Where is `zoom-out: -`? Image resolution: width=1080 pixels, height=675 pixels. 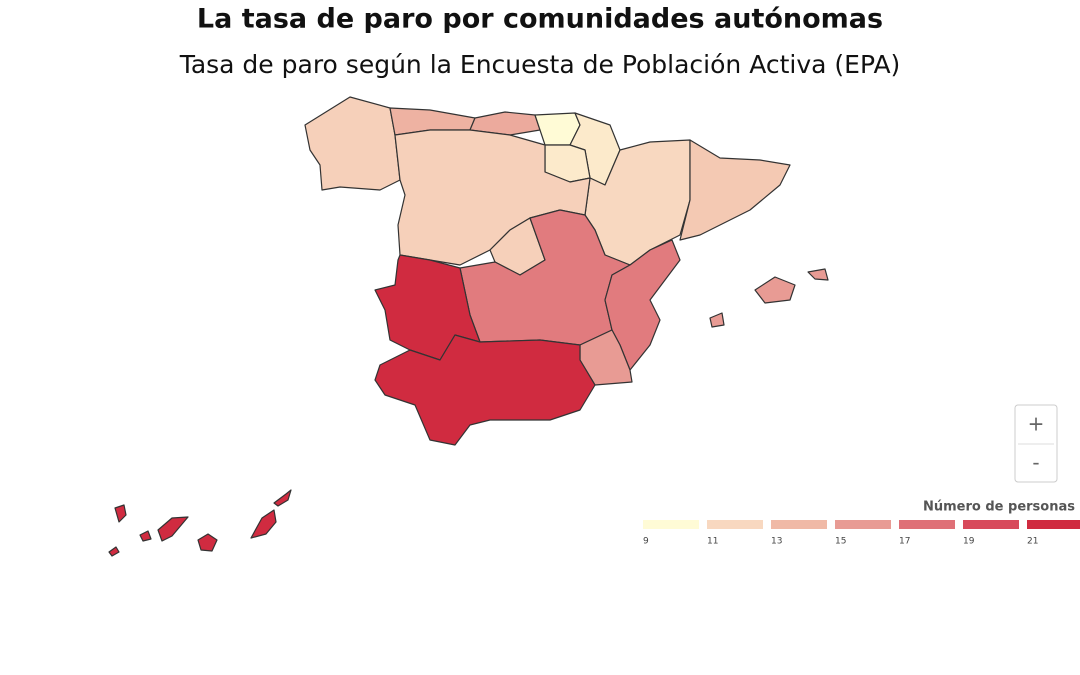
zoom-out: - is located at coordinates (1035, 463).